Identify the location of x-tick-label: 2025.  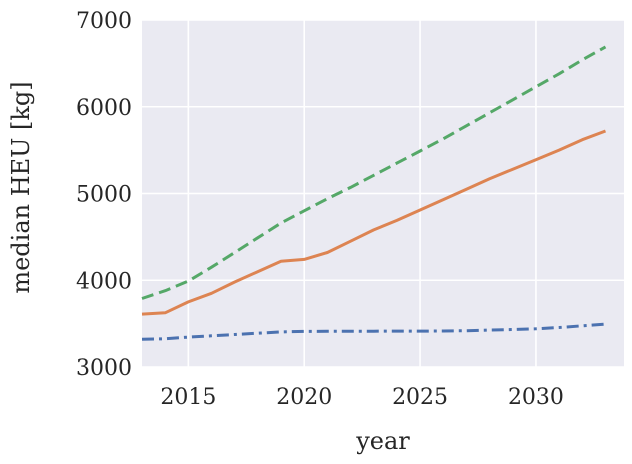
(420, 397).